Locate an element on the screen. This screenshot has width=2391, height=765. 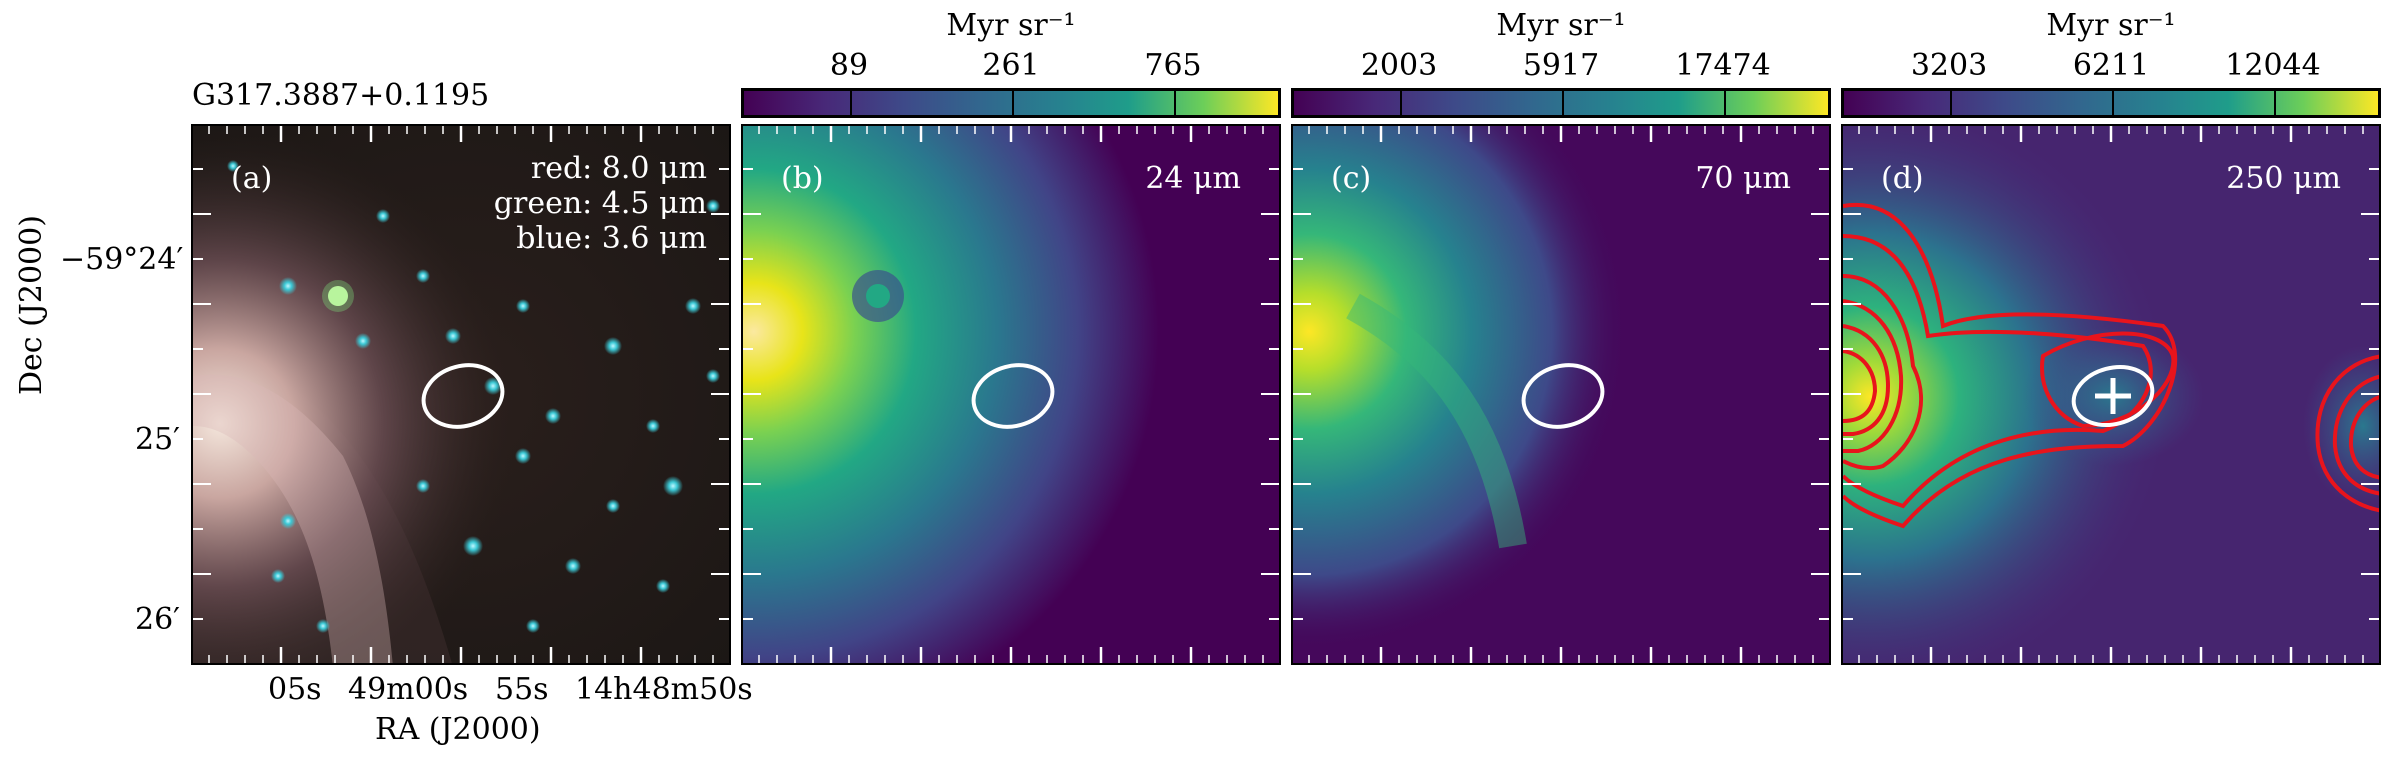
colorbar-tick-label: 765 is located at coordinates (1173, 65).